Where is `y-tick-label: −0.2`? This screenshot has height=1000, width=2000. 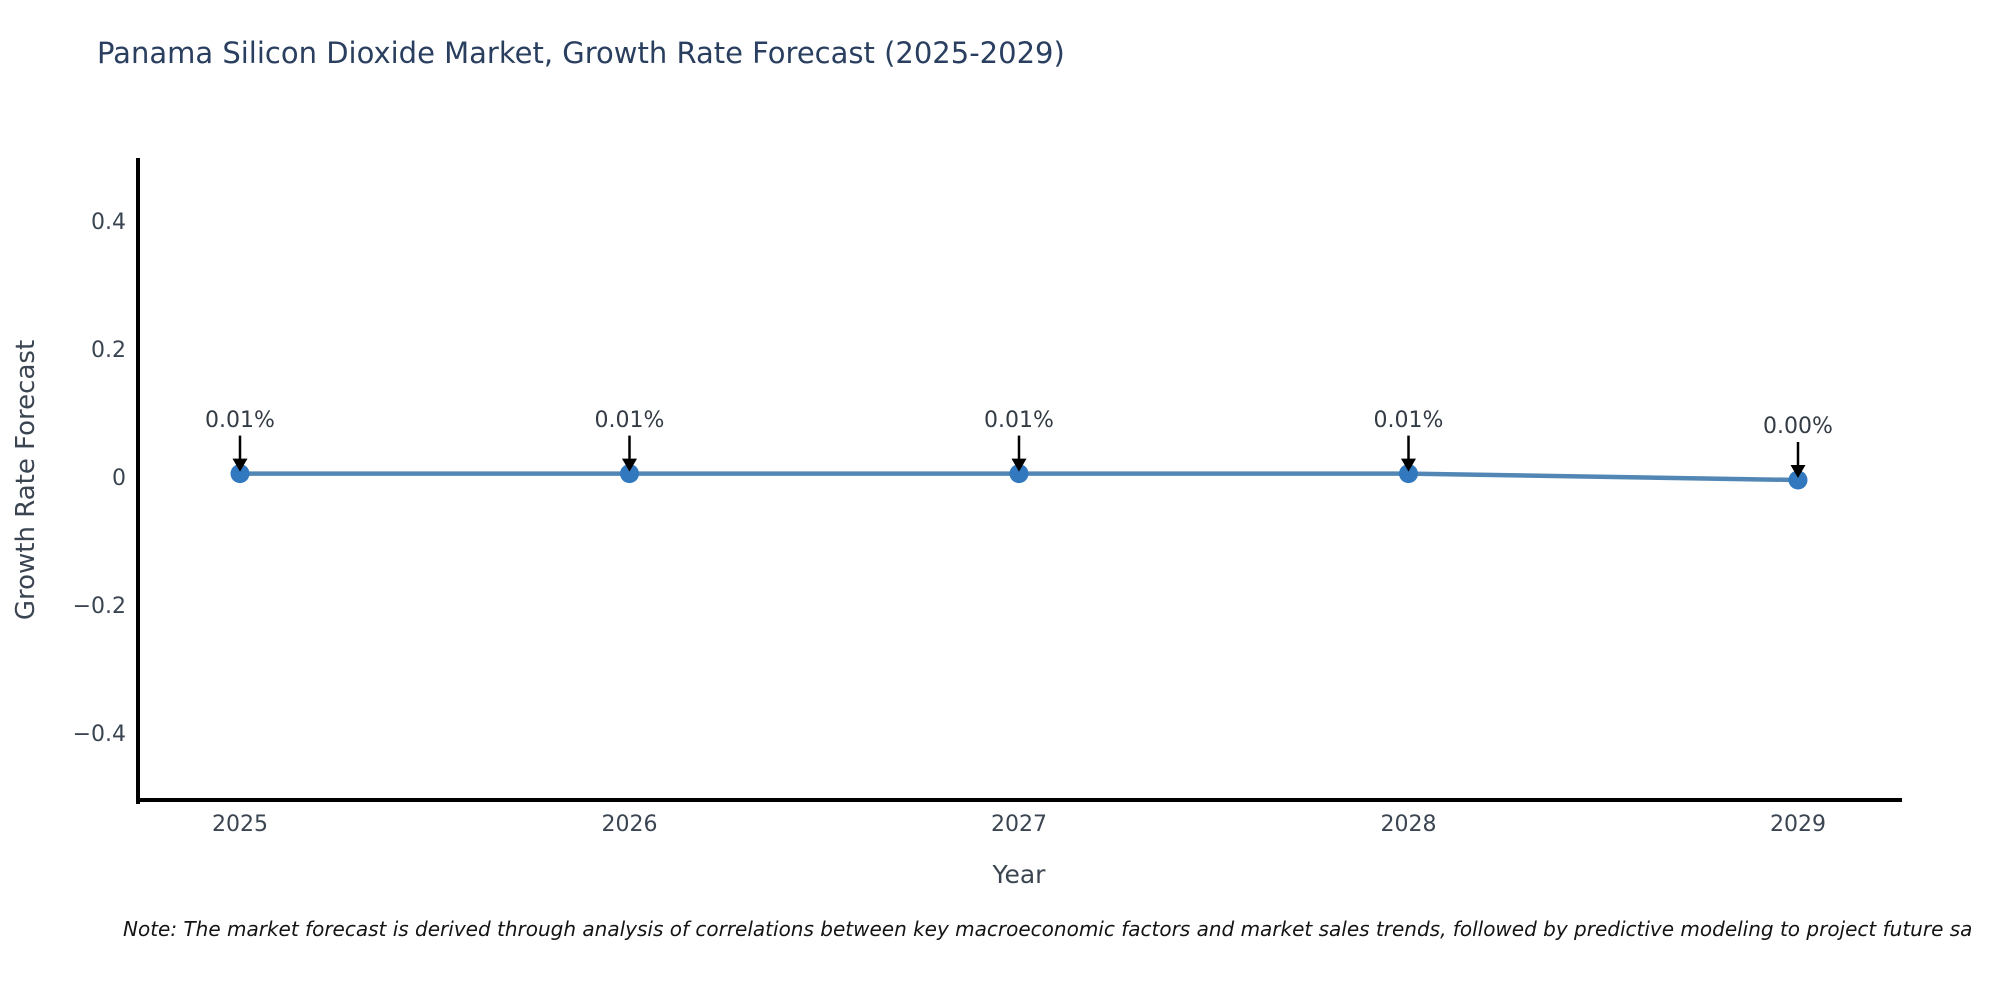 y-tick-label: −0.2 is located at coordinates (99, 606).